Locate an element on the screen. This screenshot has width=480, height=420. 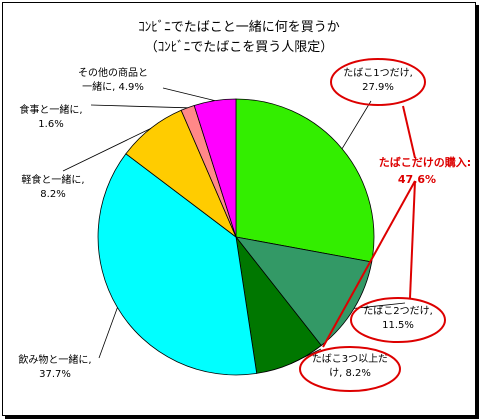
slice-value-label: 一緒に, 4.9% is located at coordinates (113, 86).